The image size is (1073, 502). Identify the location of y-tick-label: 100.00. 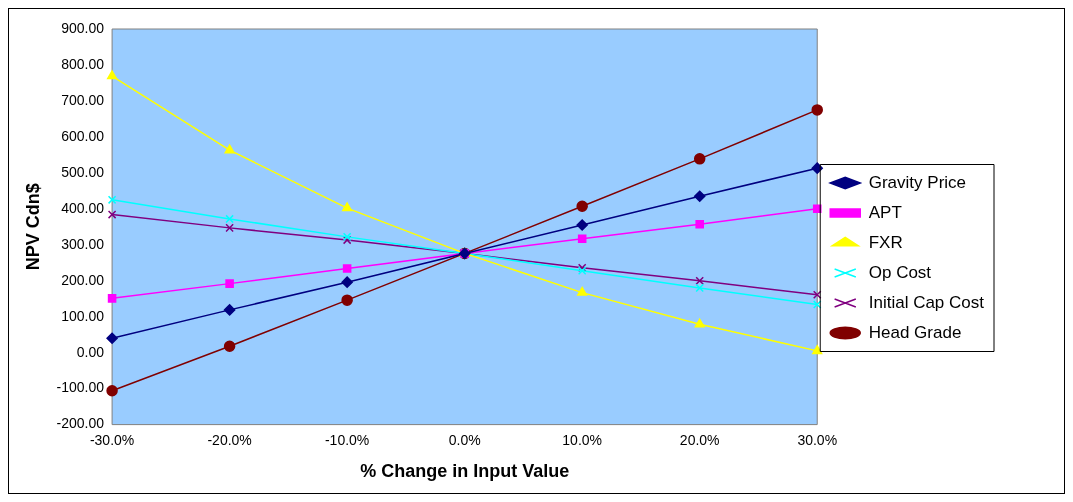
(83, 315).